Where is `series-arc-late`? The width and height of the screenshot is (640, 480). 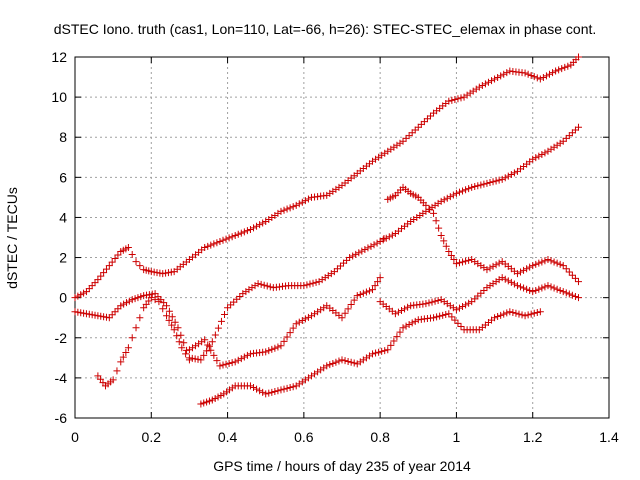 series-arc-late is located at coordinates (479, 296).